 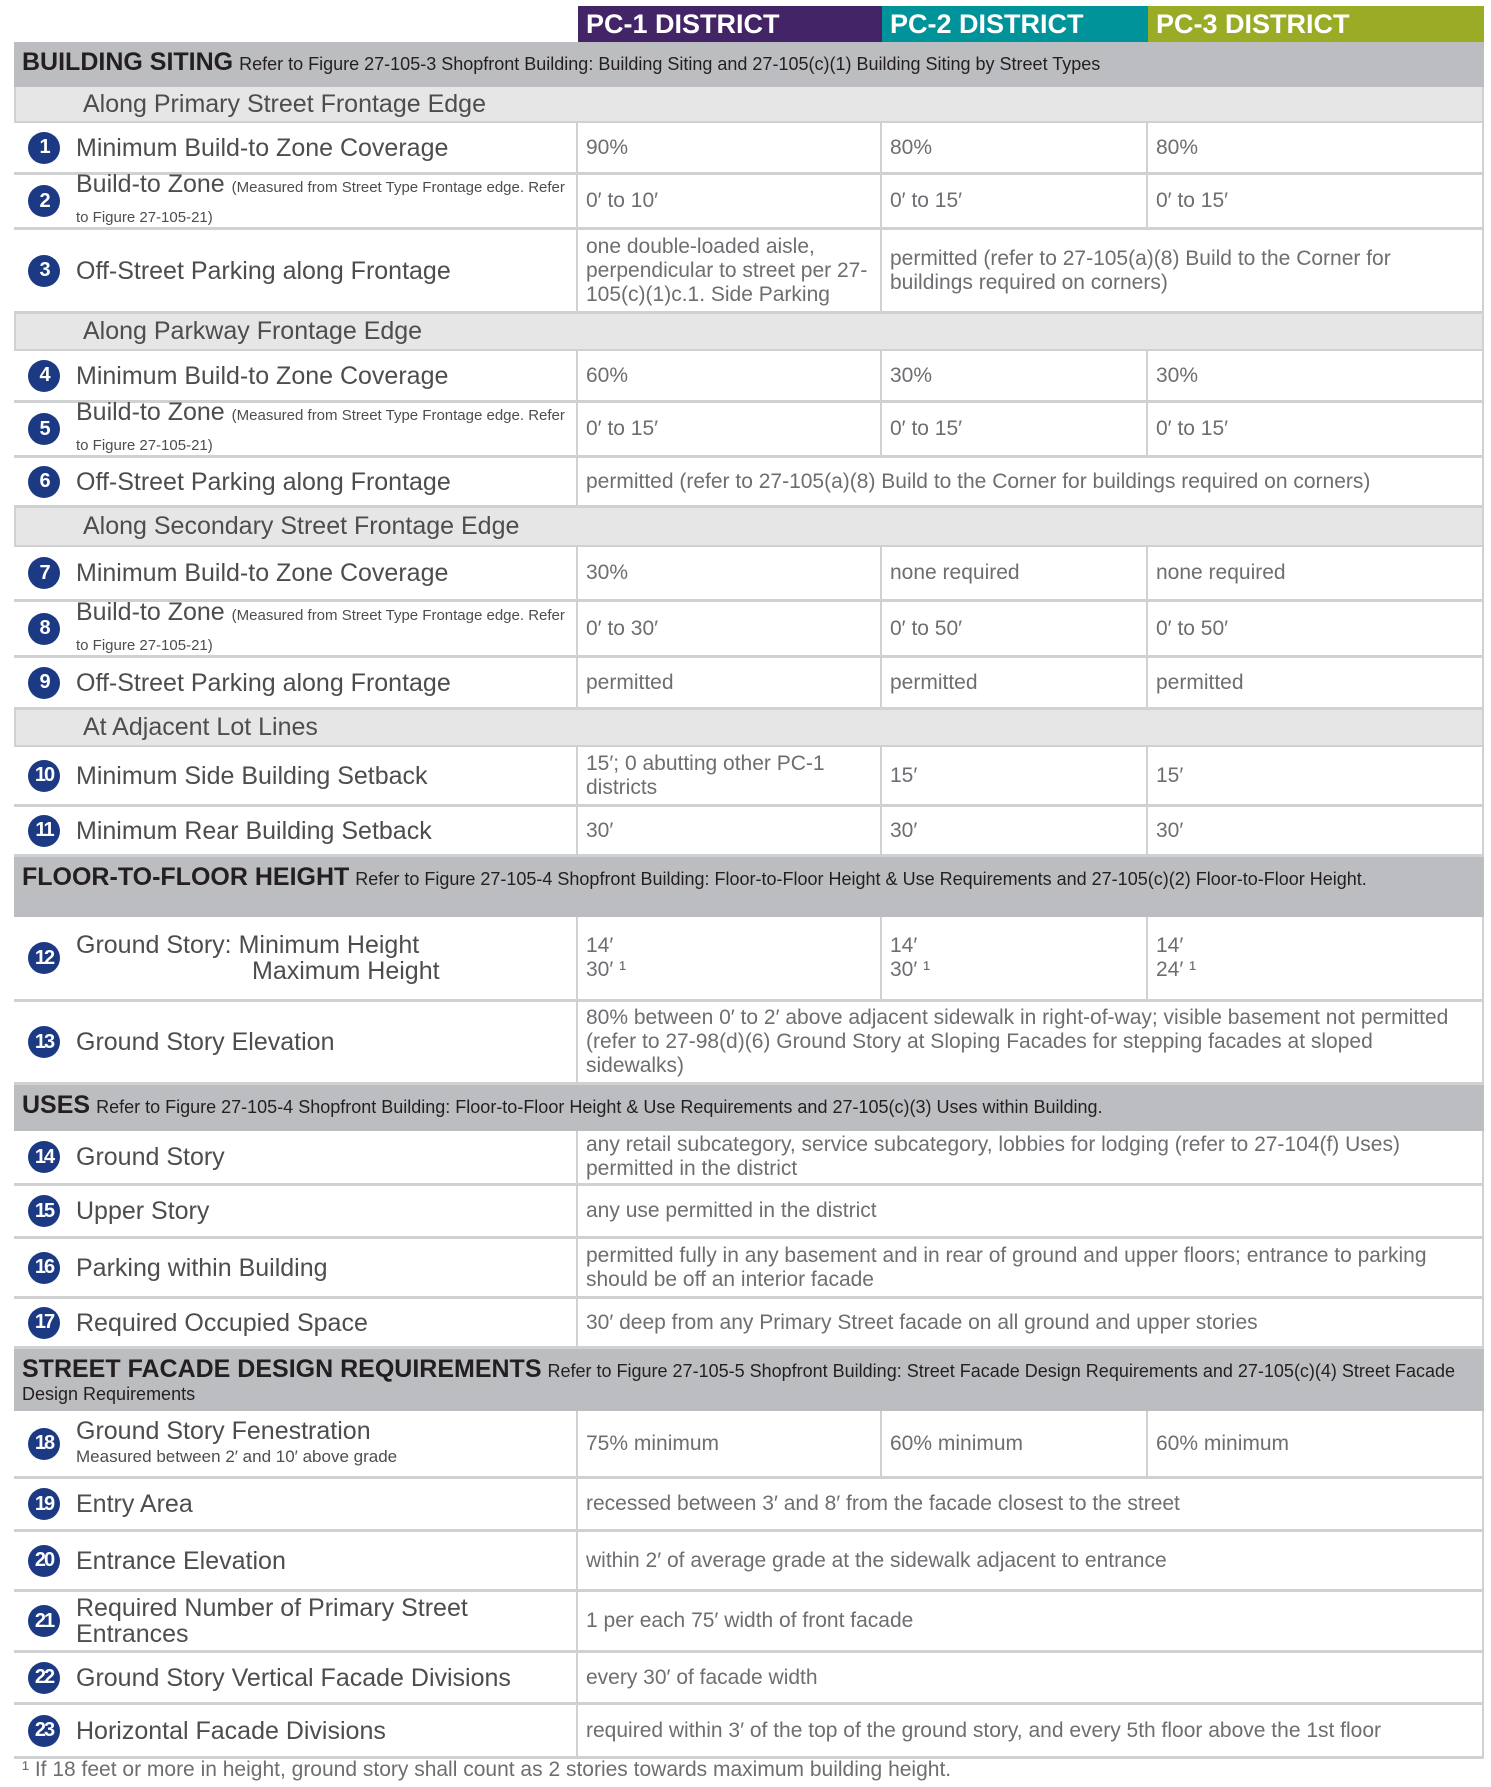 What do you see at coordinates (44, 1677) in the screenshot?
I see `row-number-badge: 22` at bounding box center [44, 1677].